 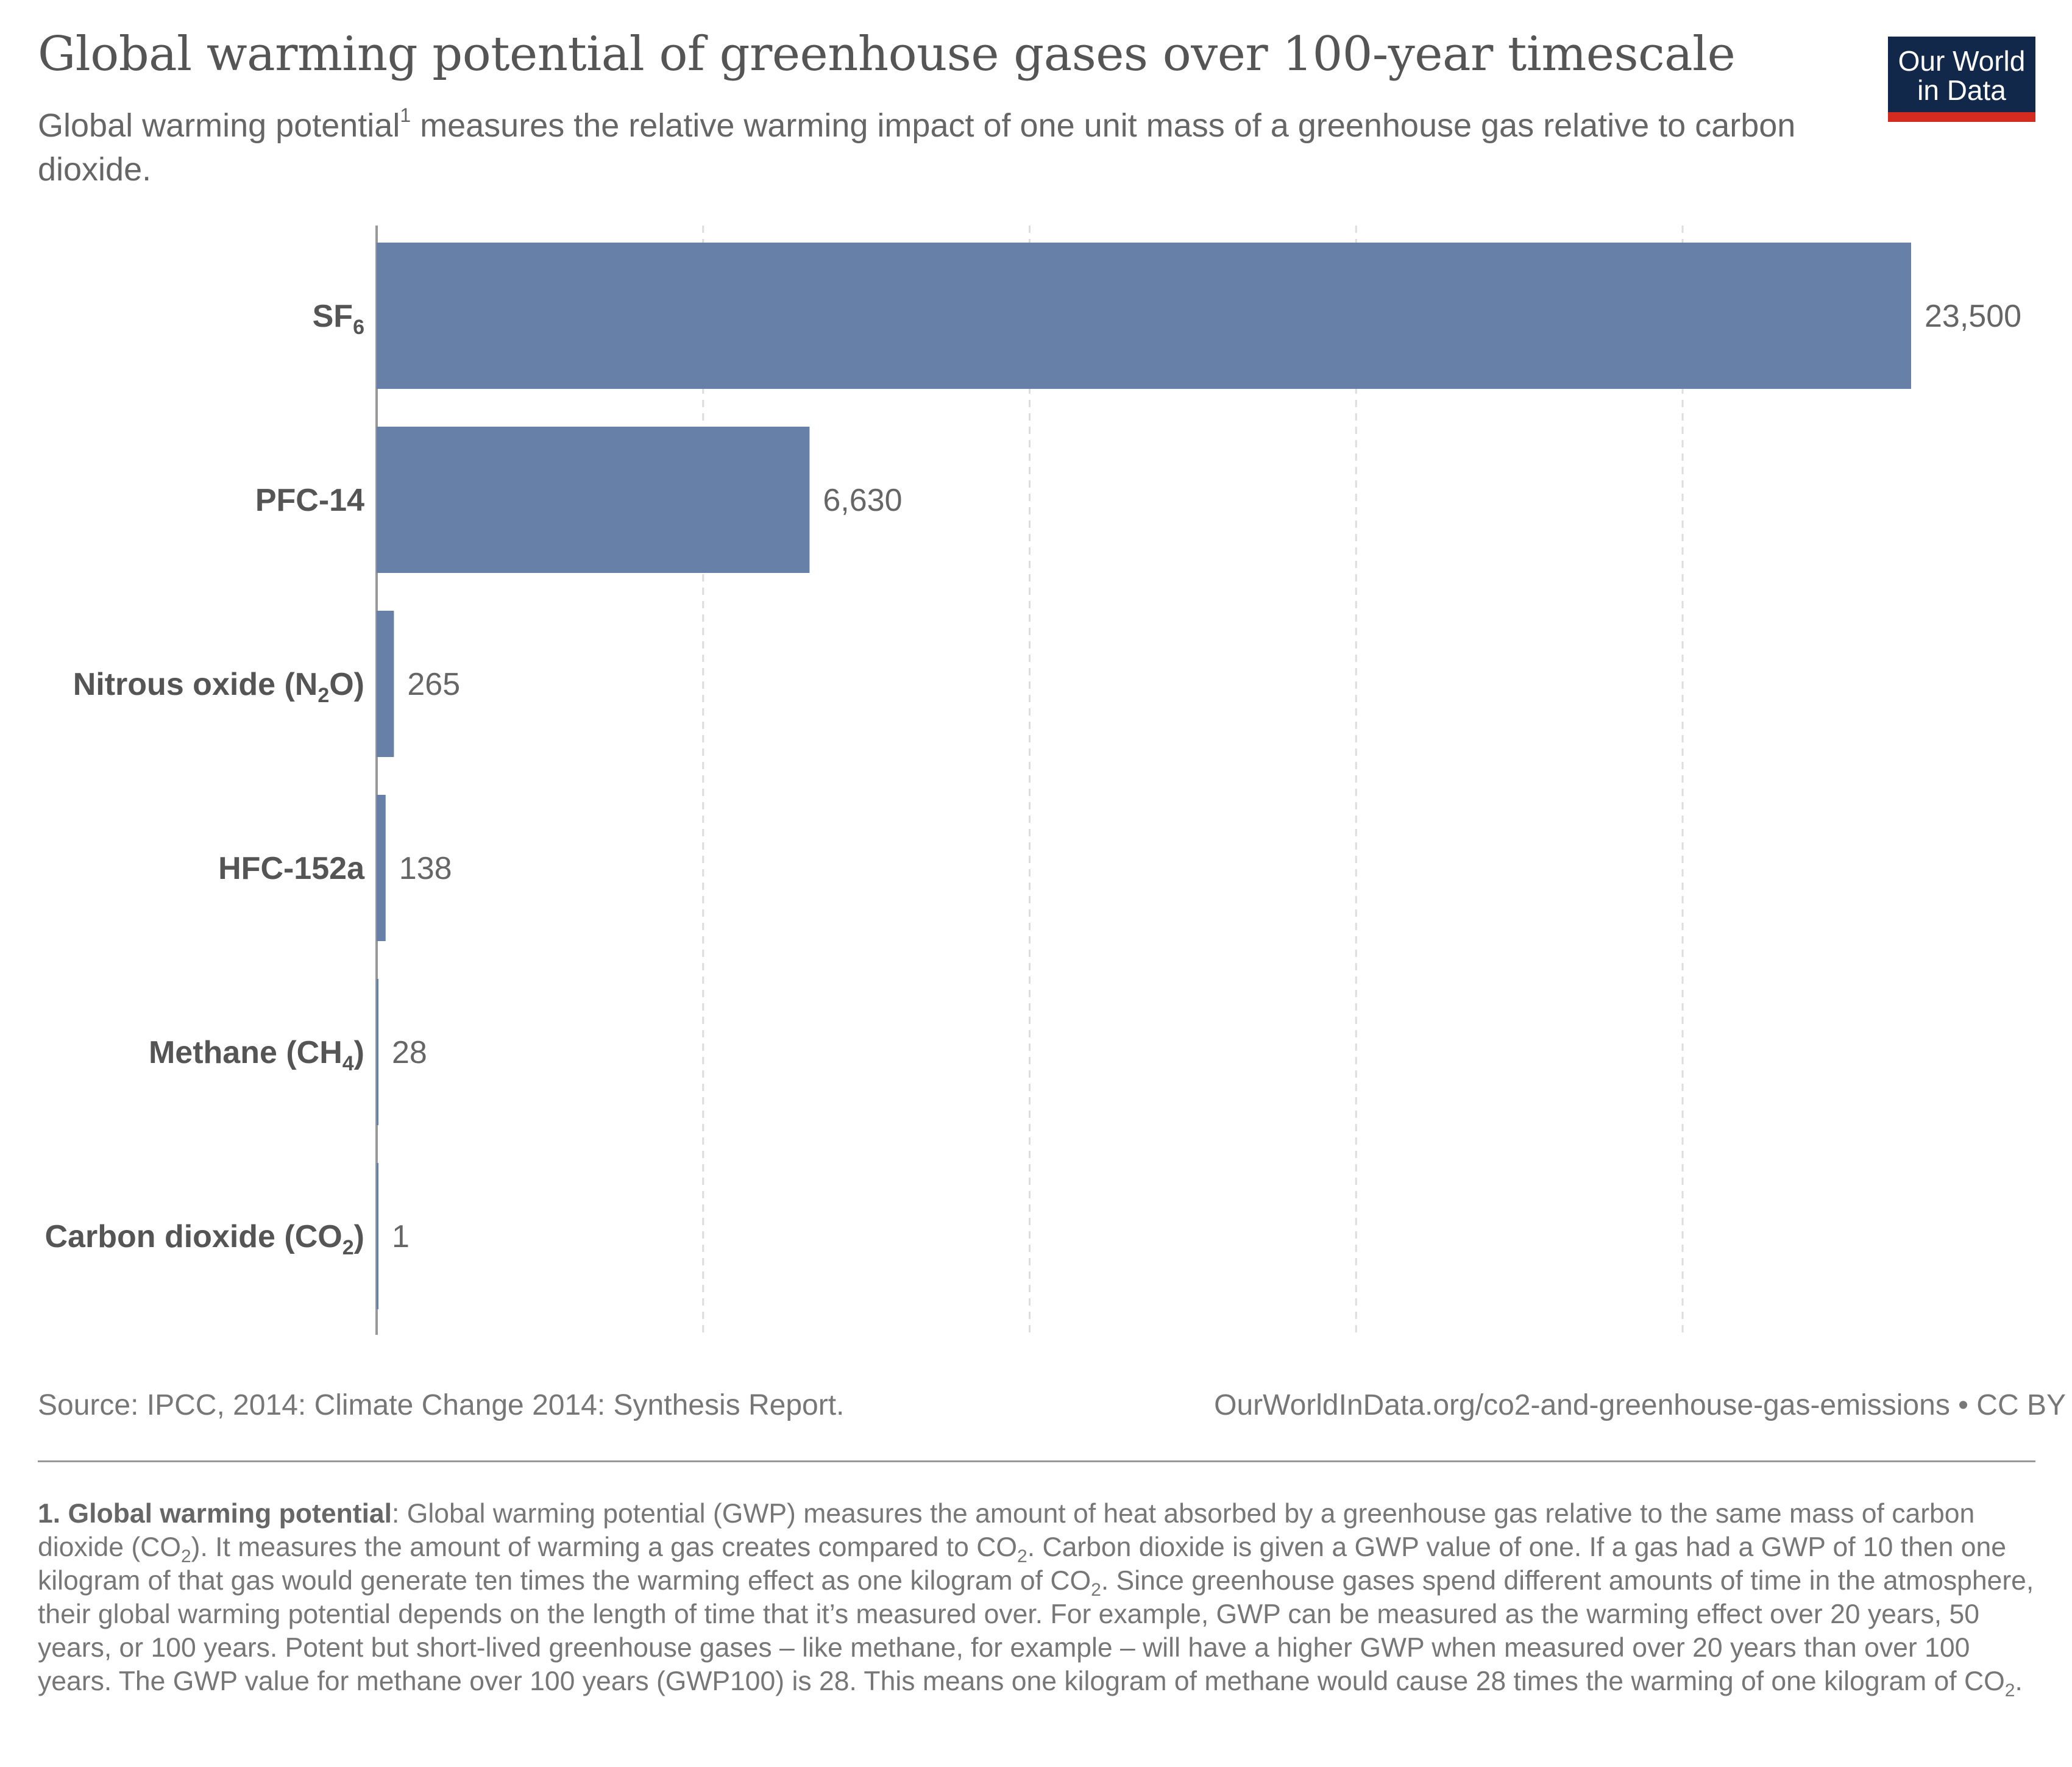 I want to click on footnote-marker: 1, so click(x=405, y=115).